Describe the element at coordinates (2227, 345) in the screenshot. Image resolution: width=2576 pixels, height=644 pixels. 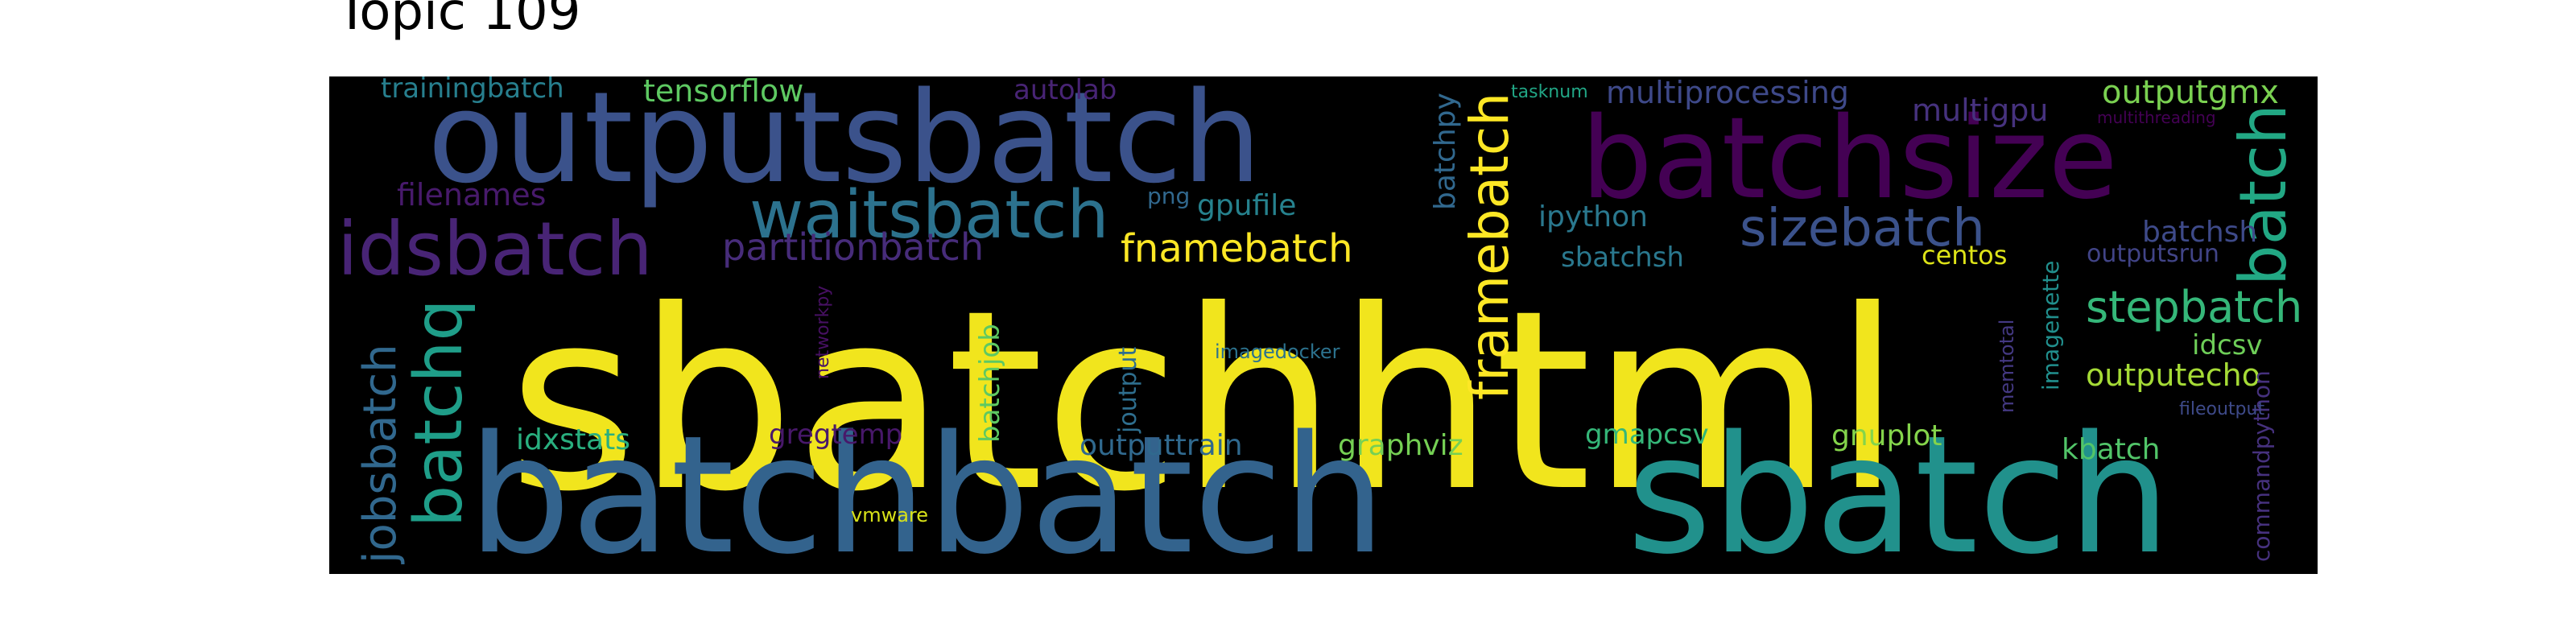
I see `word-idcsv: idcsv` at that location.